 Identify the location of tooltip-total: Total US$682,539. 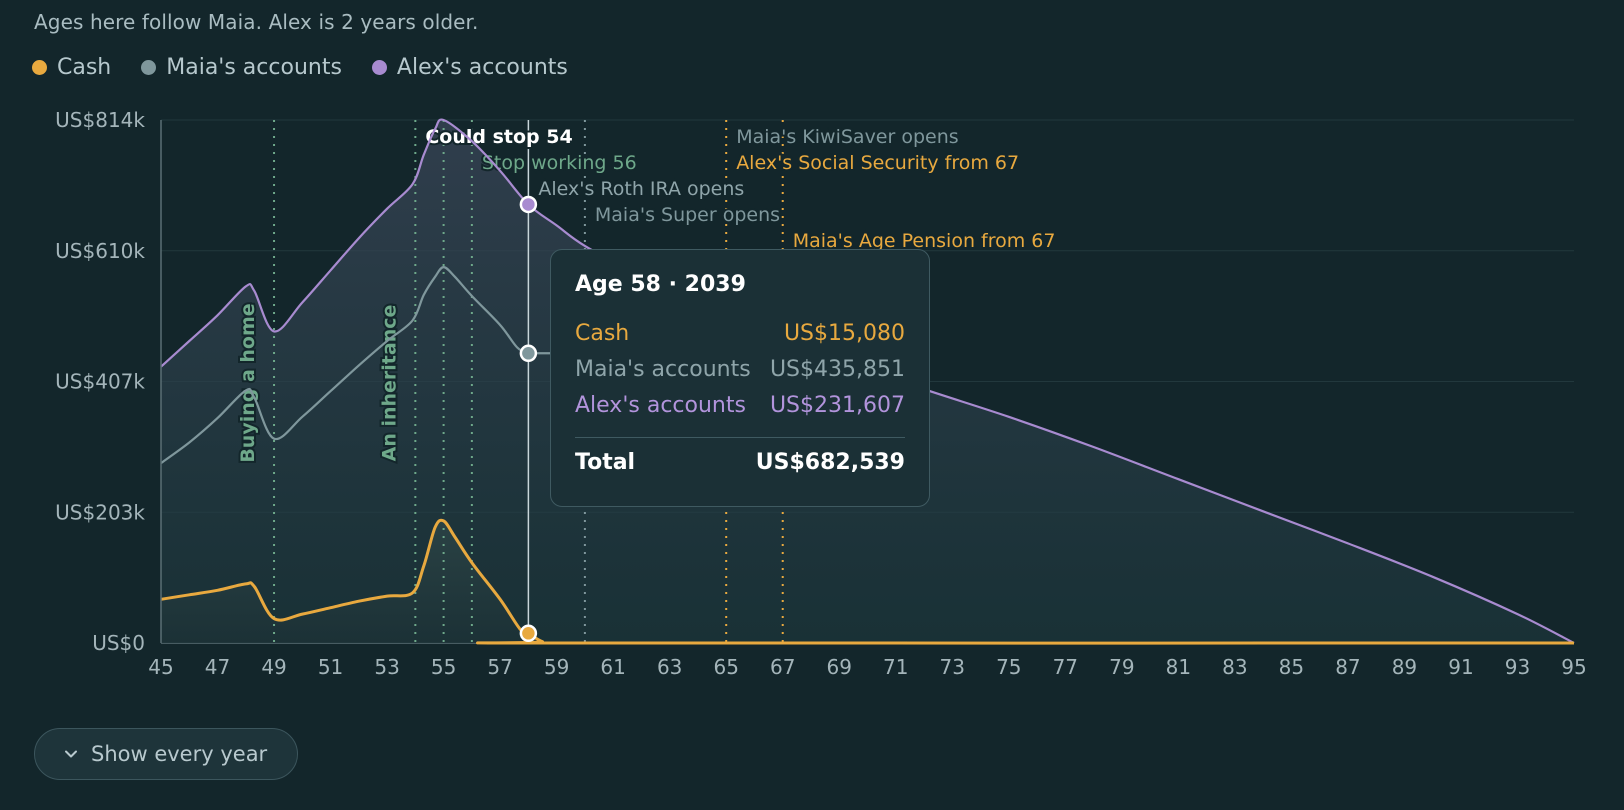
(740, 462).